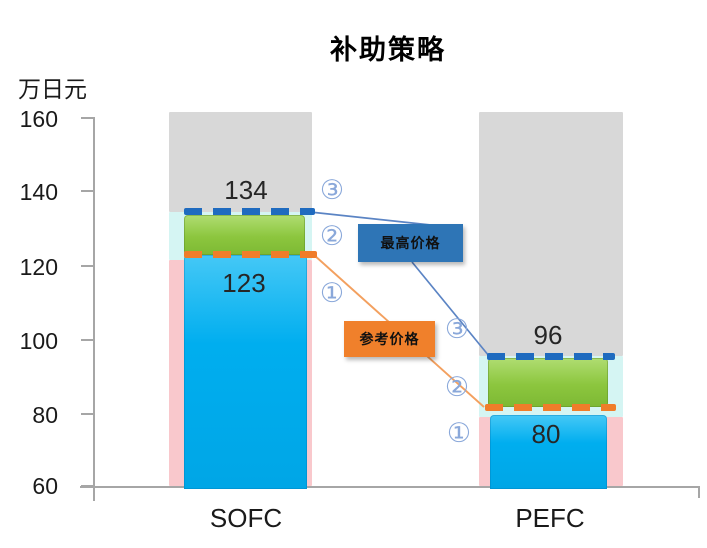 This screenshot has width=707, height=548. What do you see at coordinates (390, 487) in the screenshot?
I see `x-axis-line` at bounding box center [390, 487].